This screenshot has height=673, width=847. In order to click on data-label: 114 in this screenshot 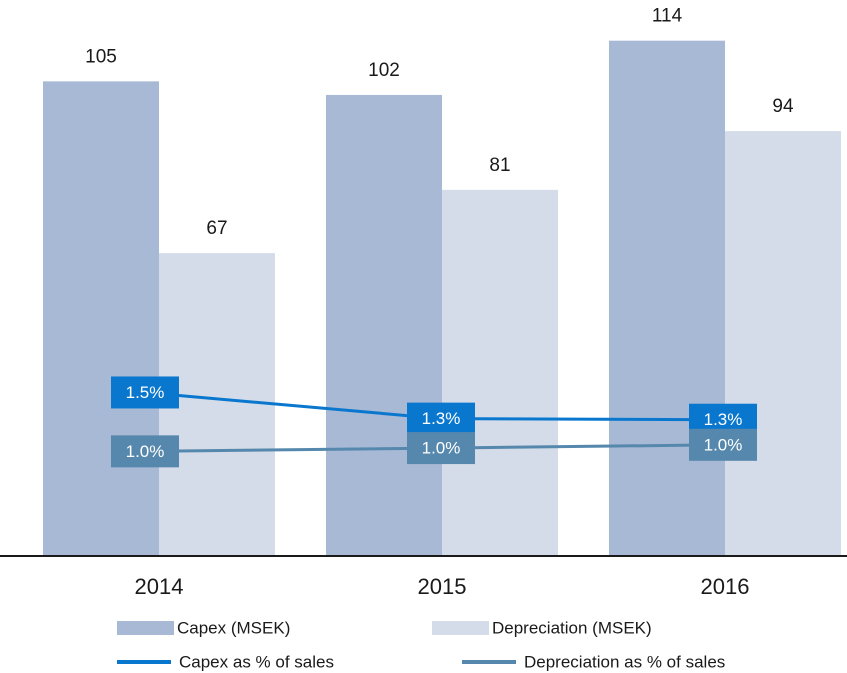, I will do `click(667, 16)`.